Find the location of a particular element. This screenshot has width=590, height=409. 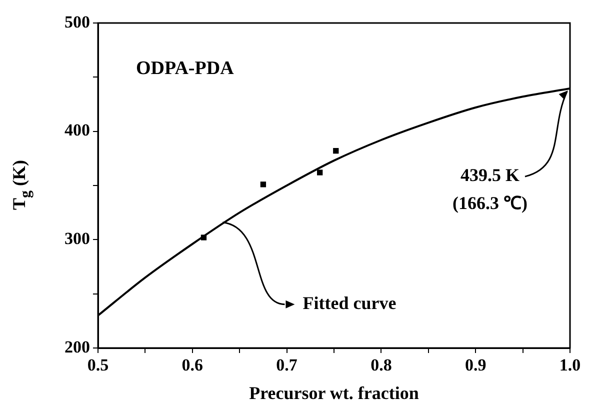

y-tick-label: 300 is located at coordinates (77, 238).